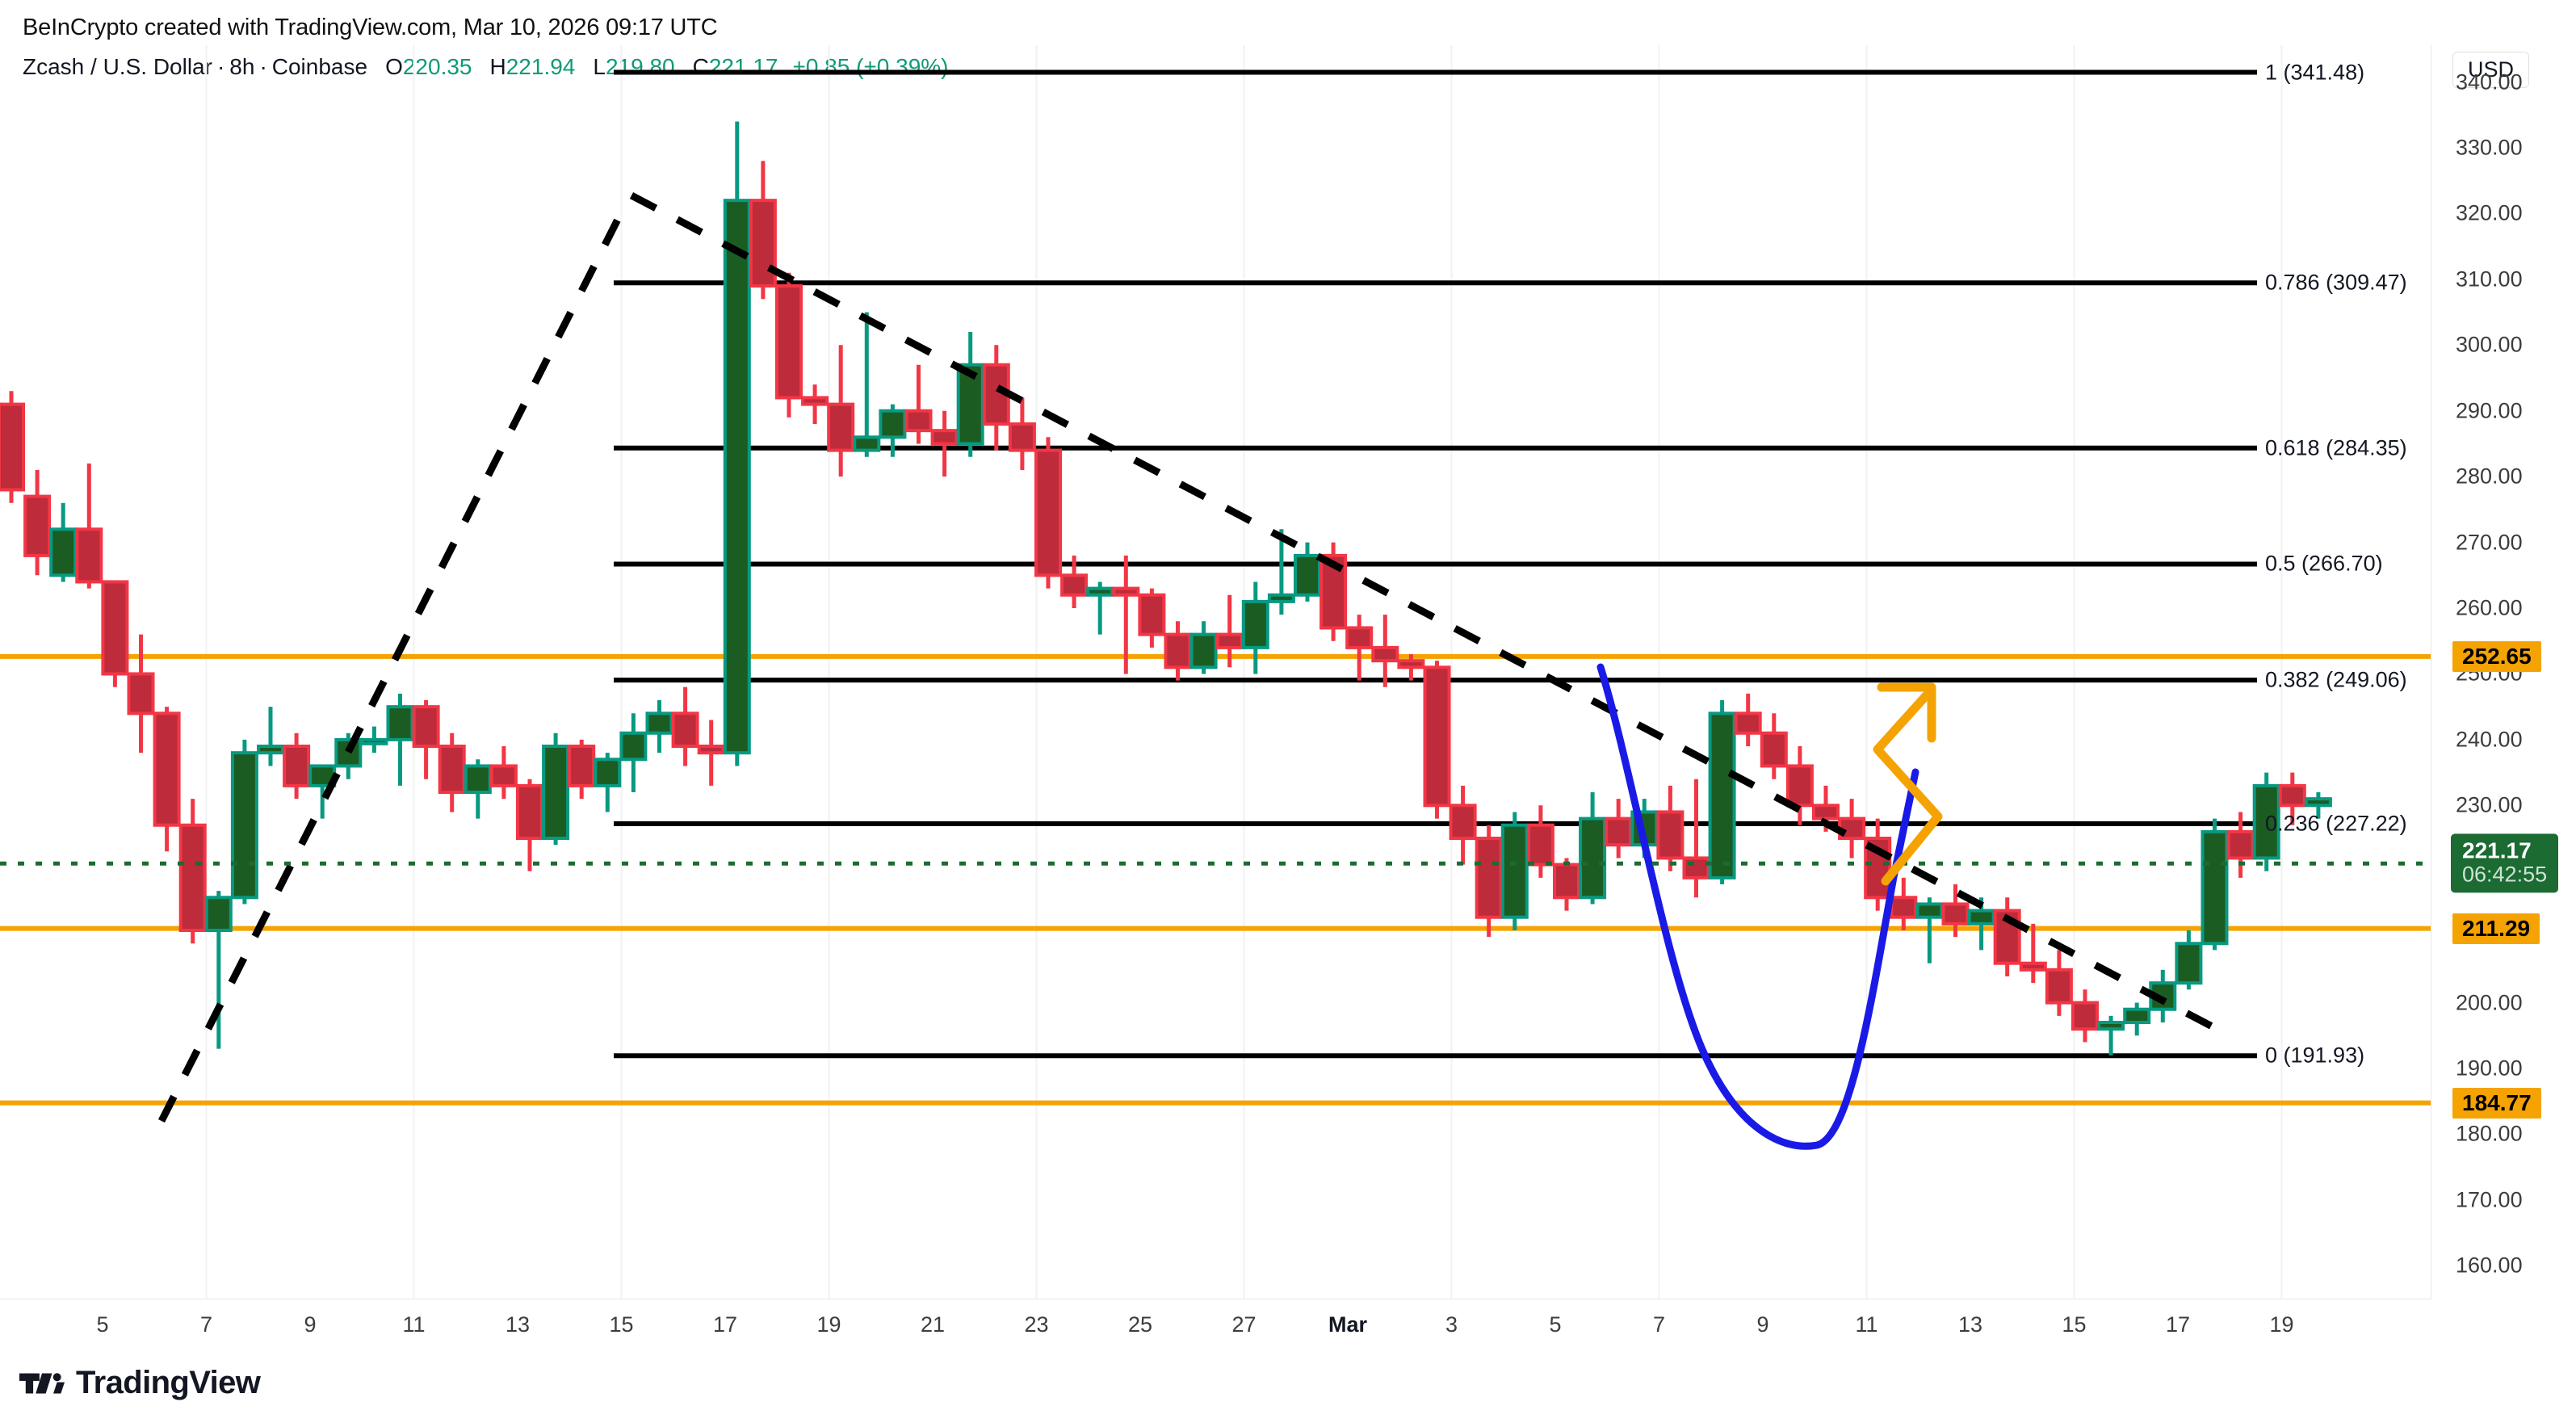  I want to click on legend-low-value: 219.80, so click(640, 66).